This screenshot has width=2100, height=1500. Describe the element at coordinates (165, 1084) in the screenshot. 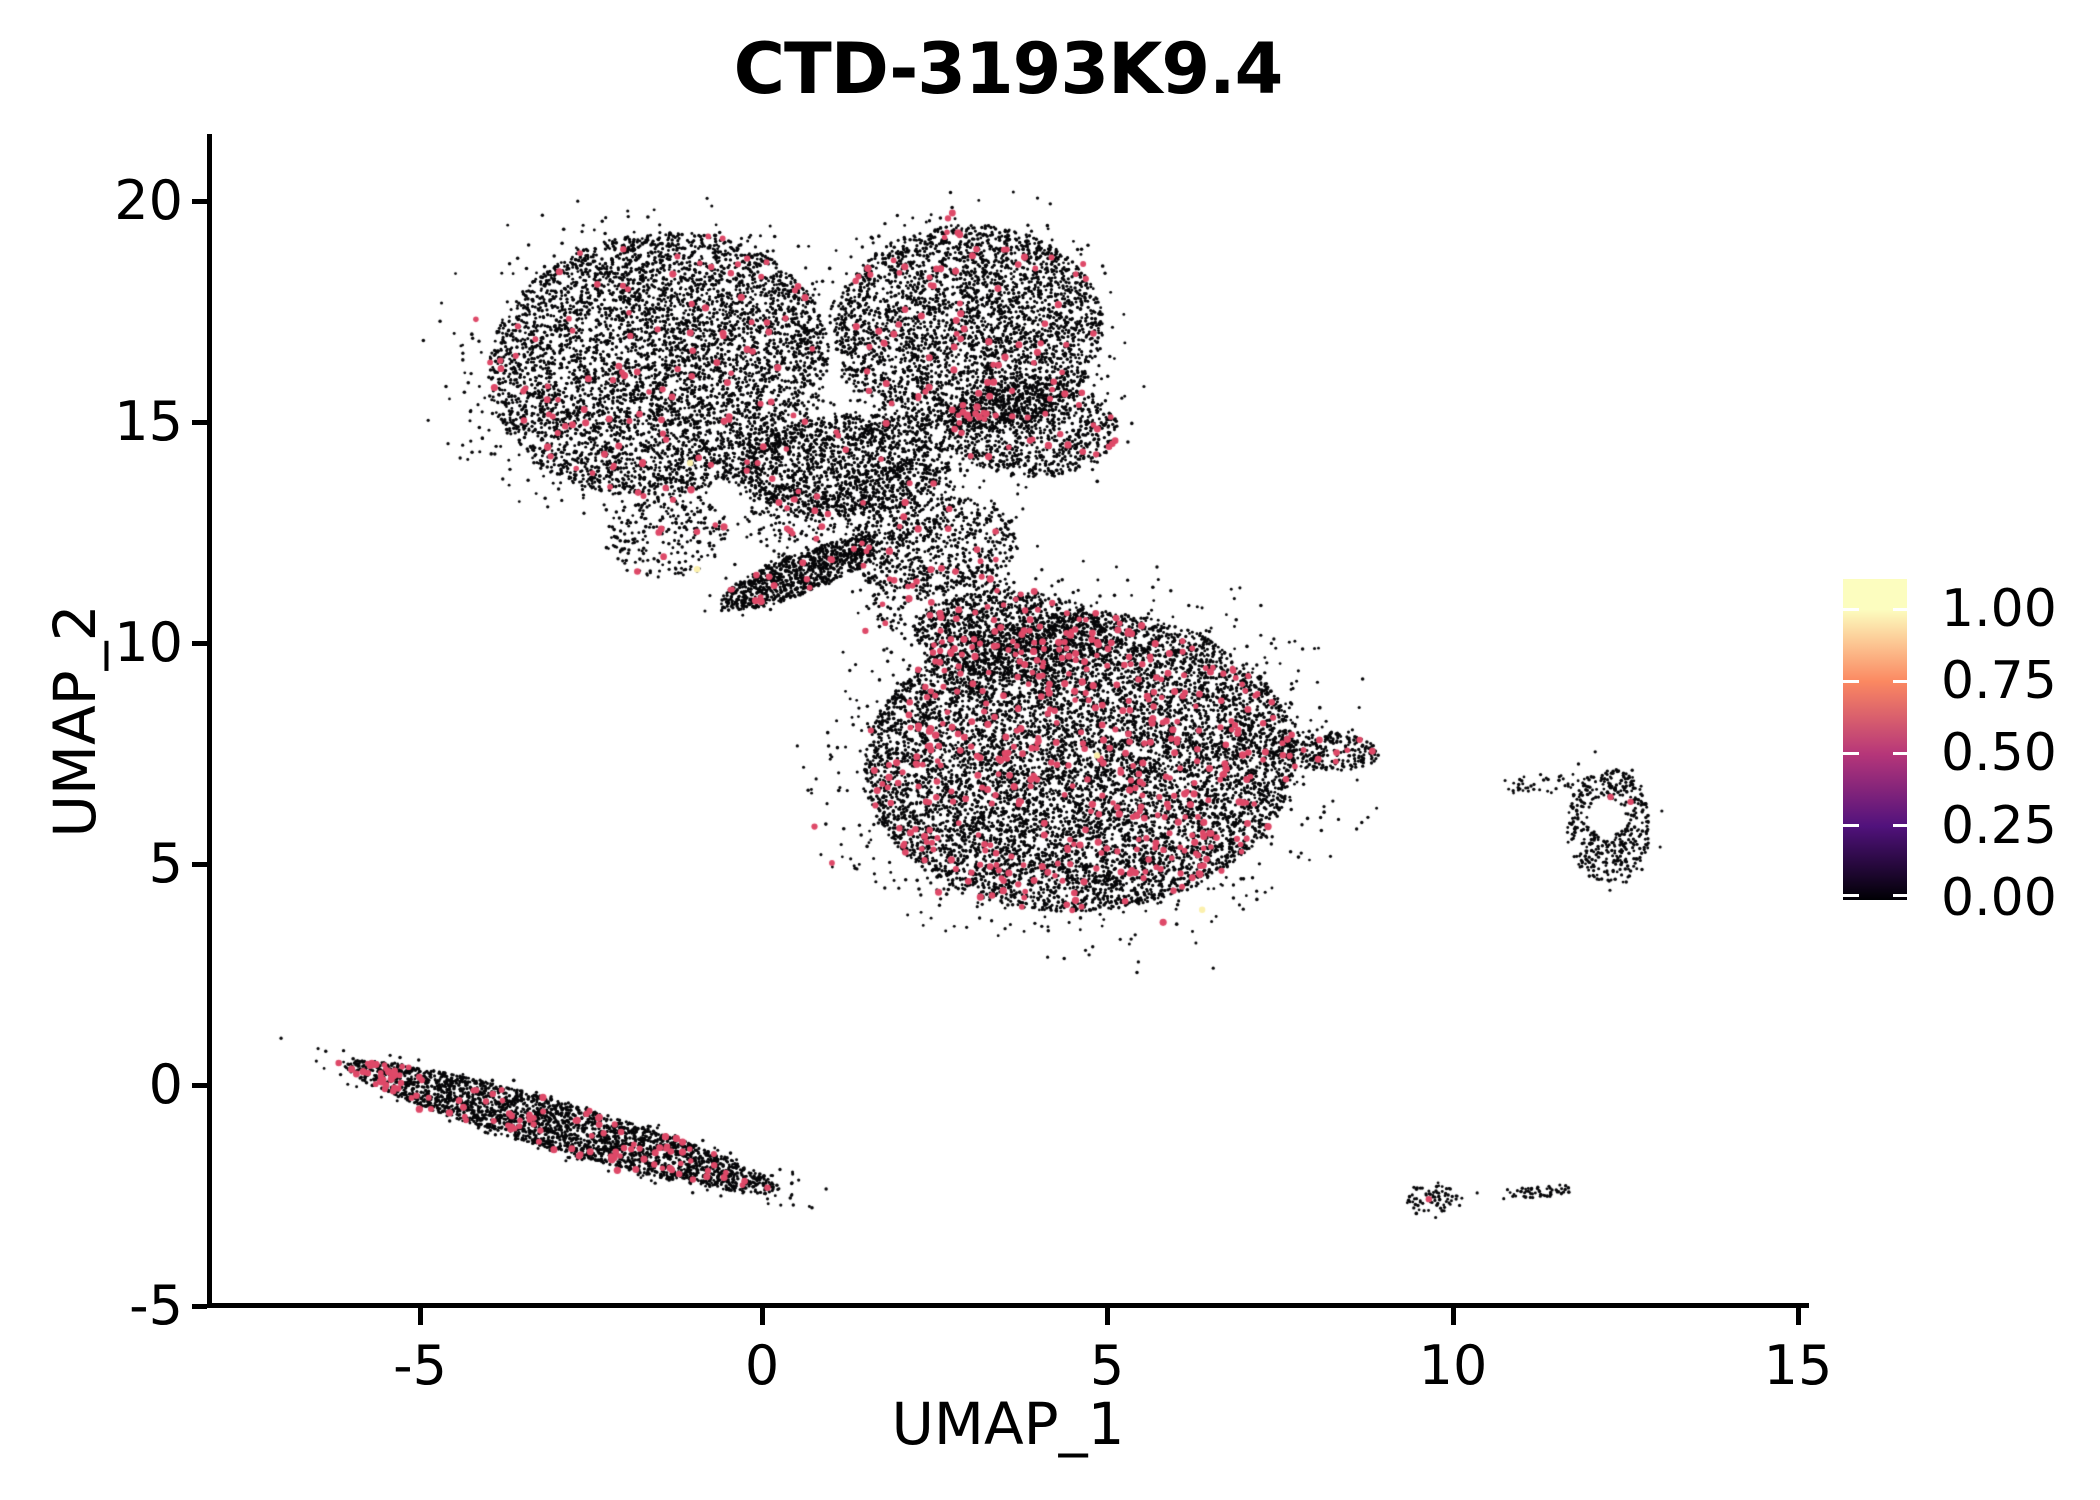

I see `y-tick-label: 0` at that location.